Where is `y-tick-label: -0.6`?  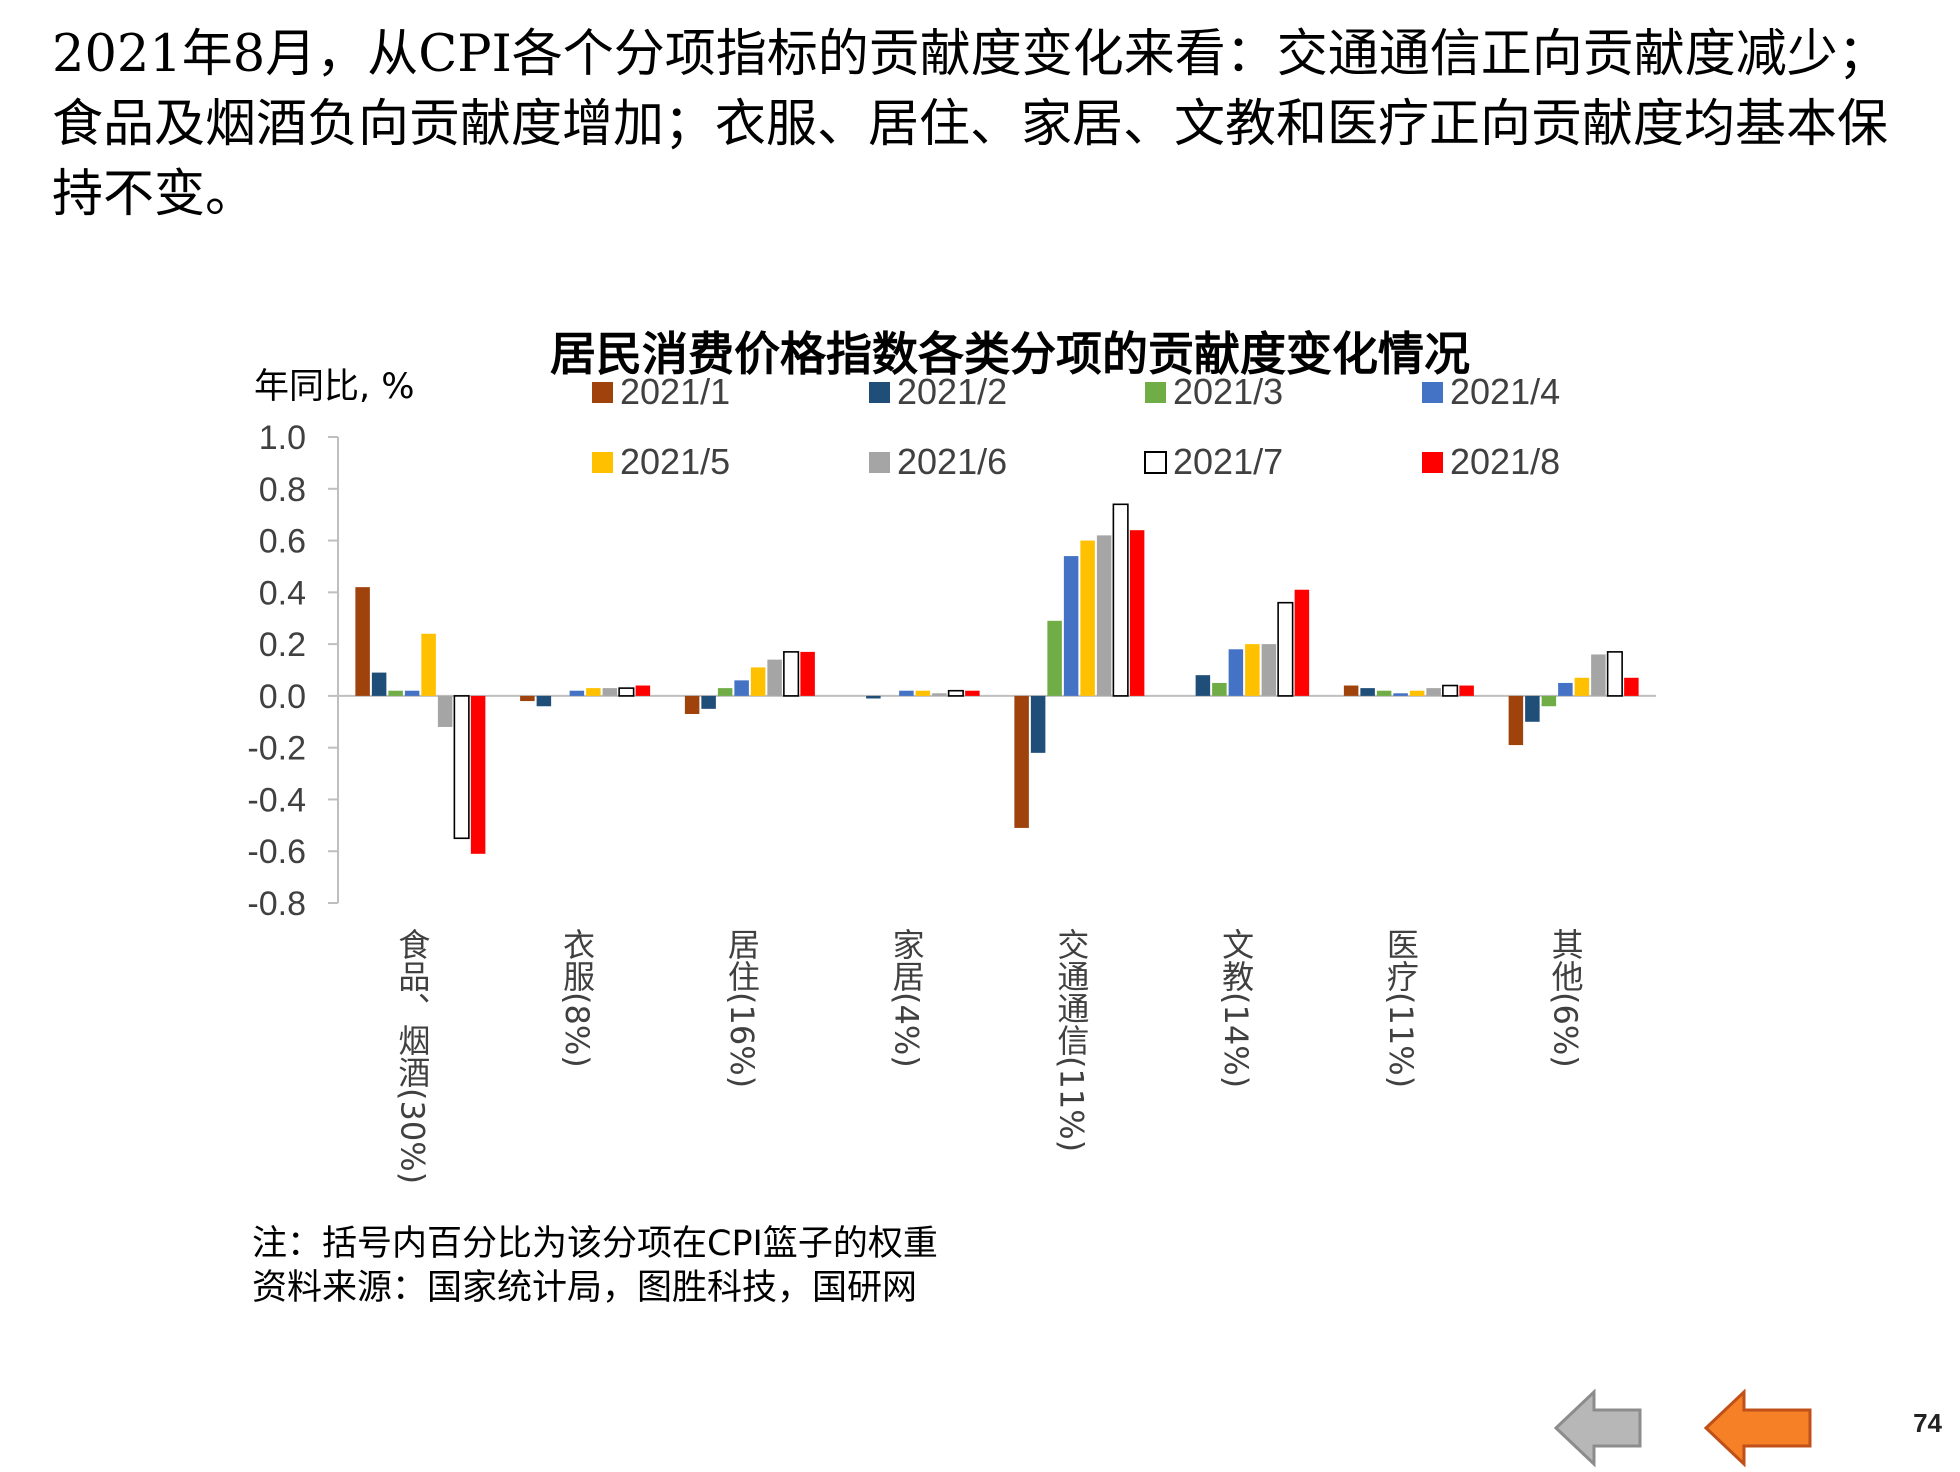 y-tick-label: -0.6 is located at coordinates (276, 852).